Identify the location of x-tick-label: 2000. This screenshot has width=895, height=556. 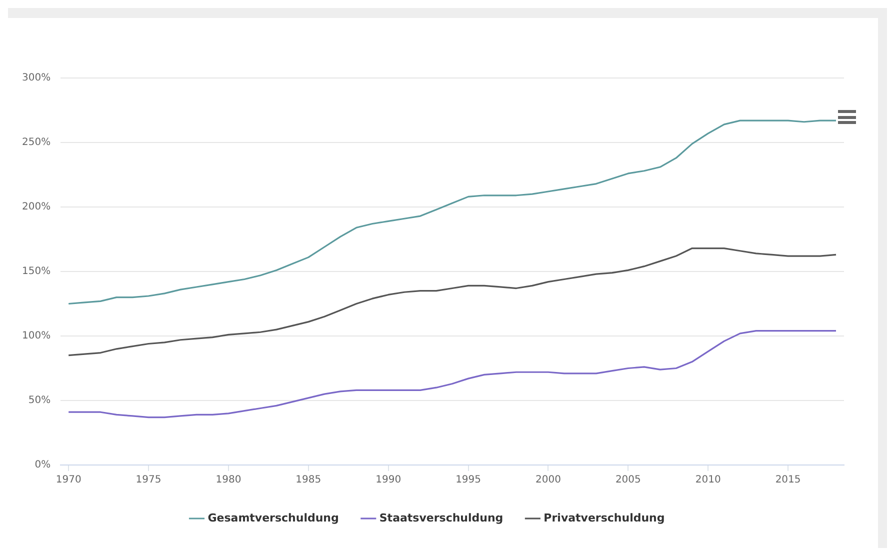
(548, 480).